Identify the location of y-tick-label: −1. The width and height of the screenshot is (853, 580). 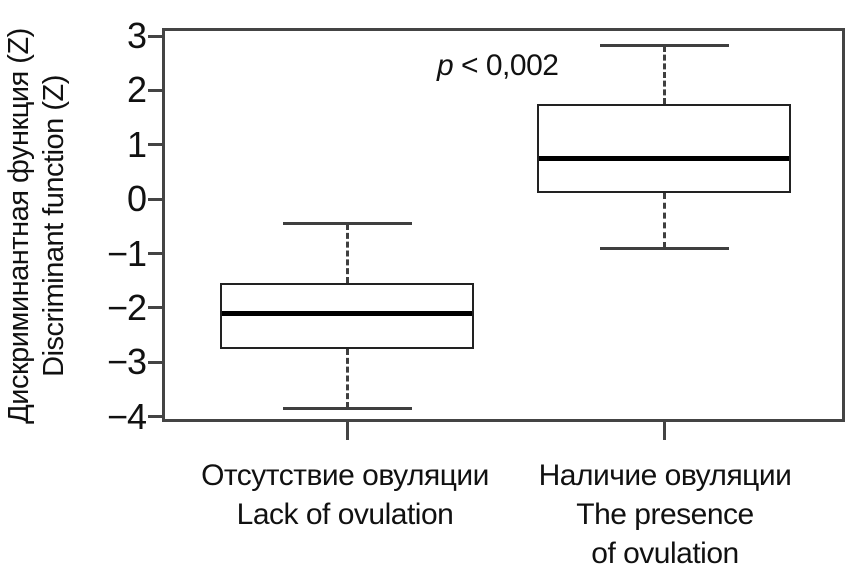
(126, 253).